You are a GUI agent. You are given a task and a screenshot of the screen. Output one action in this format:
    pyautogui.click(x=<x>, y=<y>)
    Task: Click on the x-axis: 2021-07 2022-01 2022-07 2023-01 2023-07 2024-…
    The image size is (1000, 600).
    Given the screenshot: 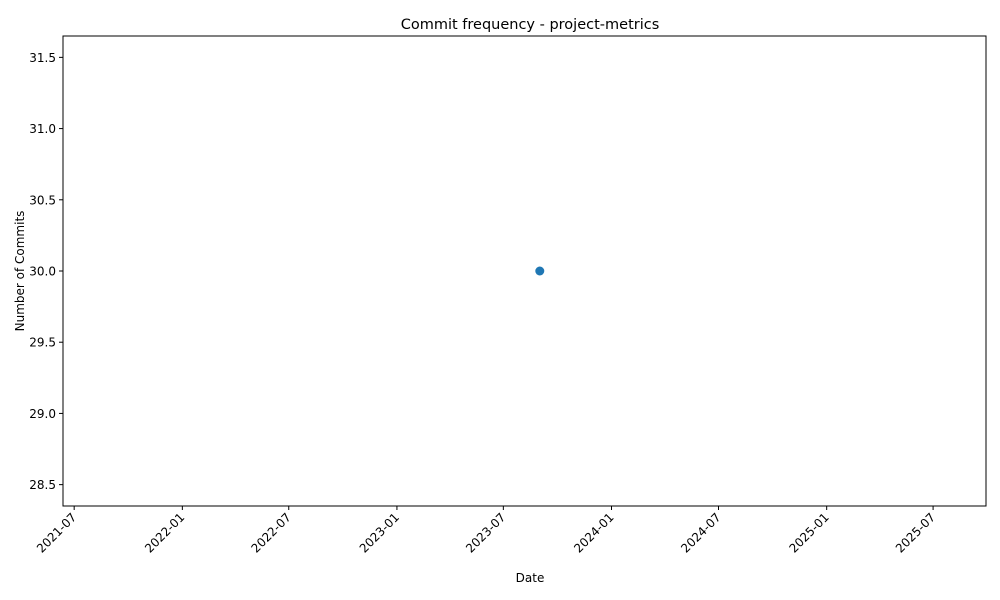 What is the action you would take?
    pyautogui.click(x=486, y=531)
    